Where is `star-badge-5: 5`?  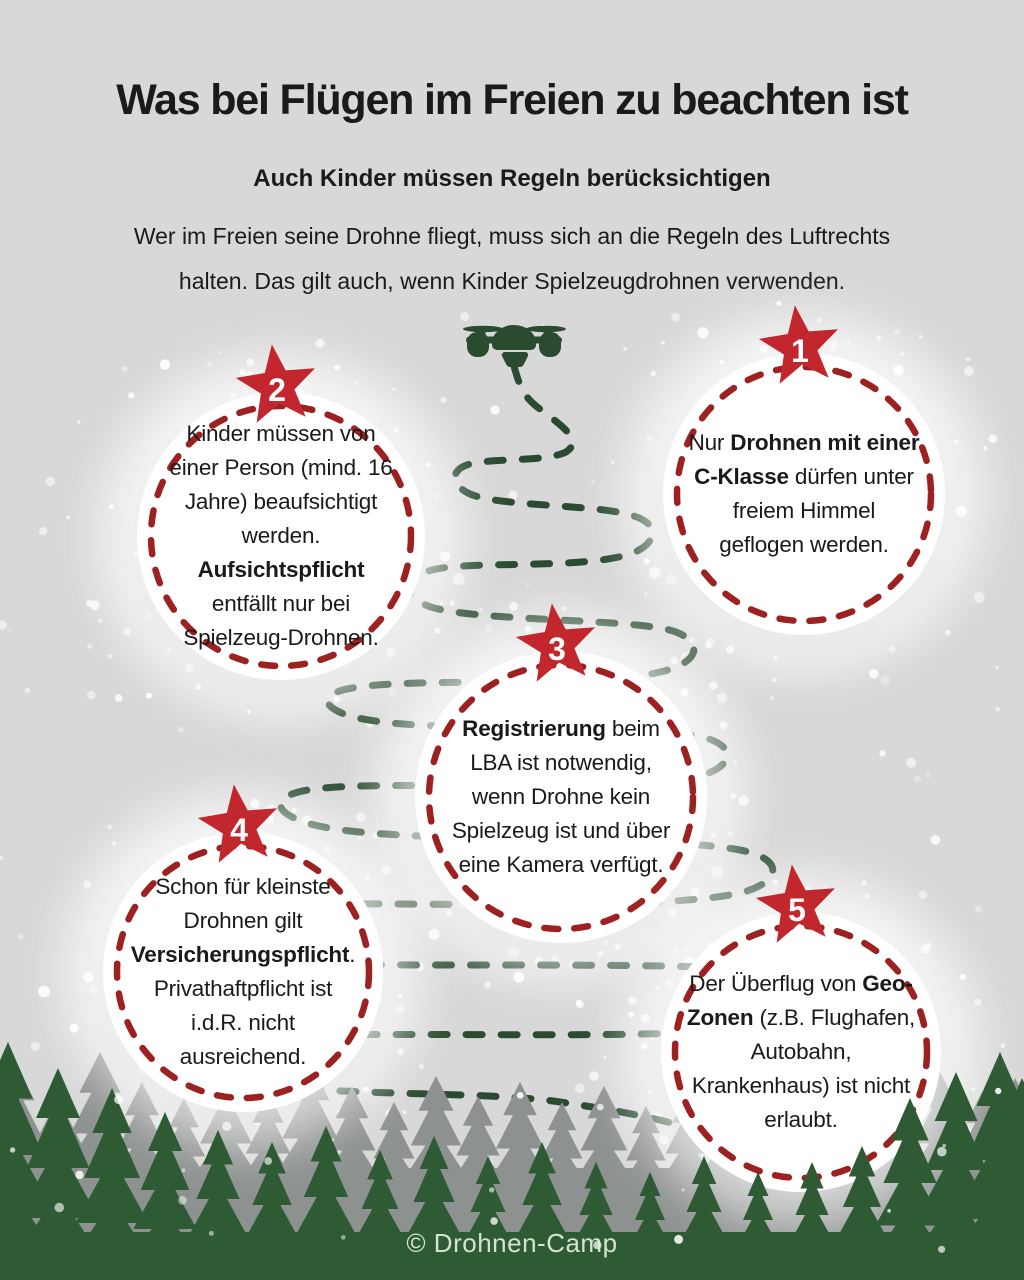
star-badge-5: 5 is located at coordinates (797, 906).